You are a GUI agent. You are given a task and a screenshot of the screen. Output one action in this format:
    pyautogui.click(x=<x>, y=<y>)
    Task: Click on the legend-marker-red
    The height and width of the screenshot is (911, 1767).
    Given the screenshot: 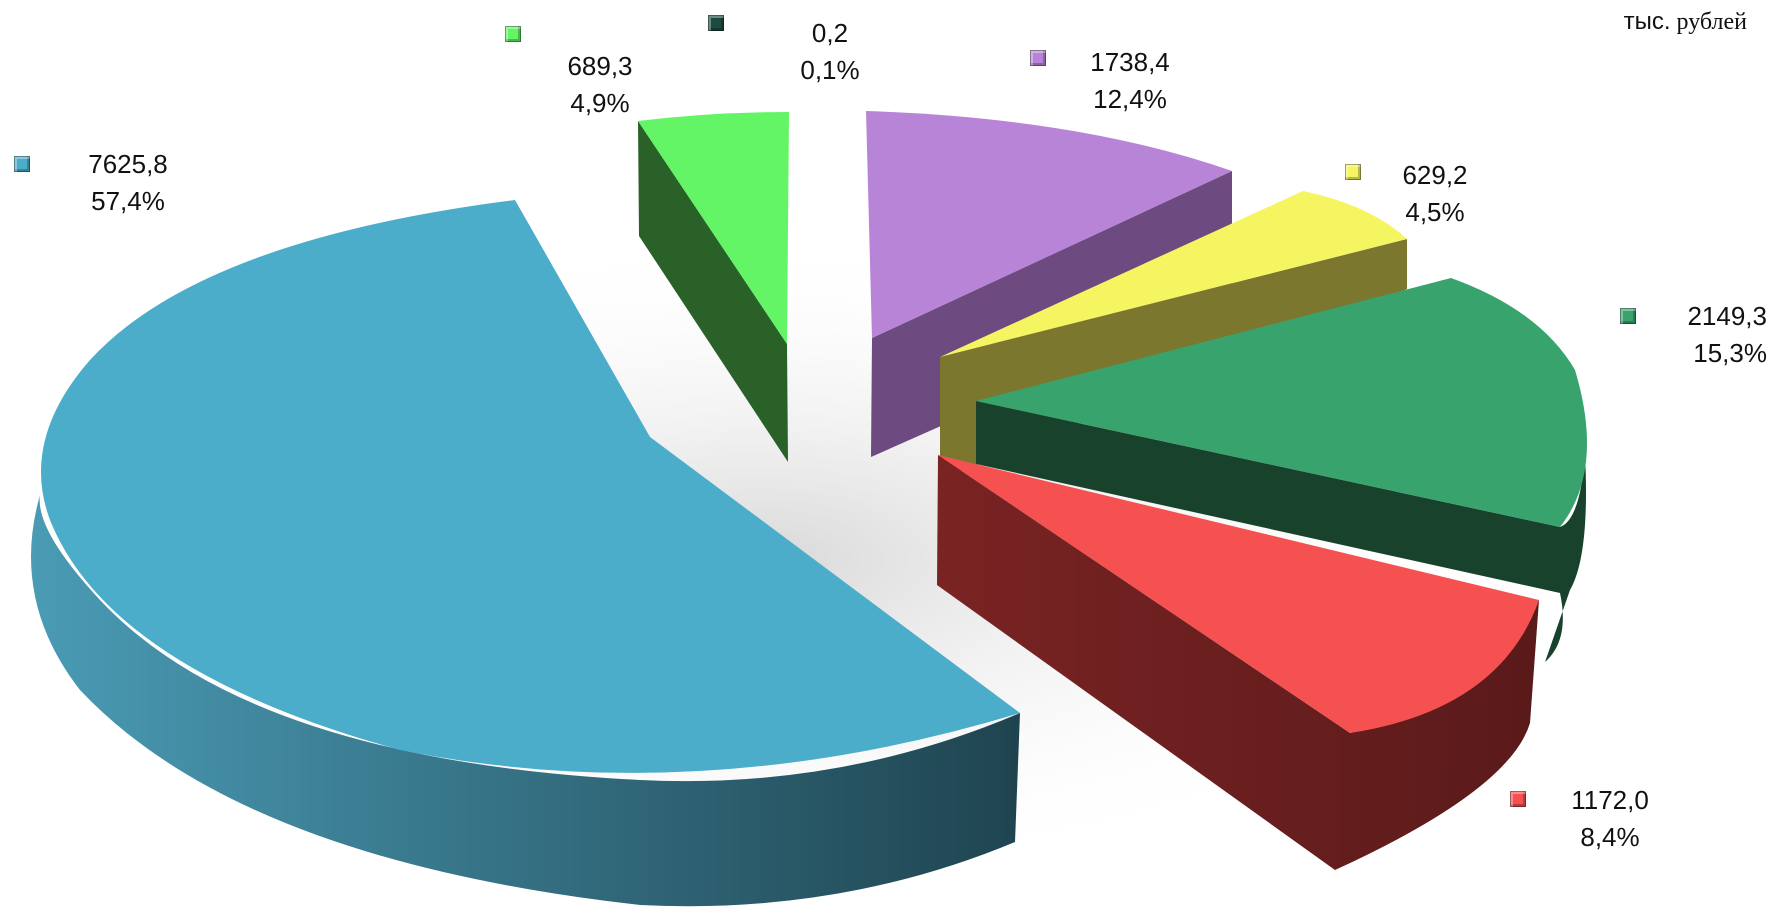 What is the action you would take?
    pyautogui.click(x=1518, y=799)
    